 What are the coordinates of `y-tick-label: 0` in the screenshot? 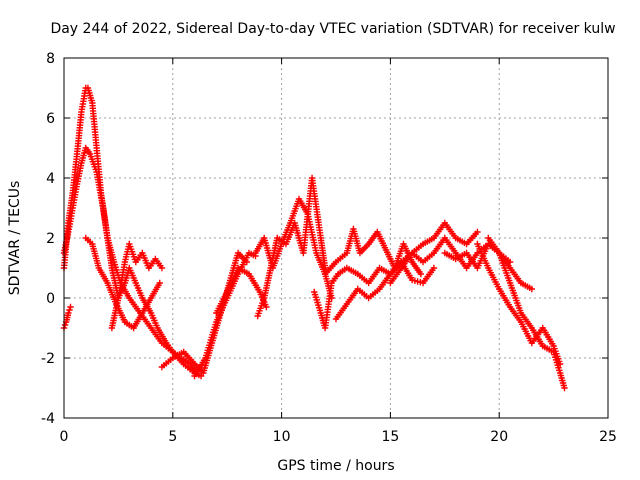 It's located at (50, 299).